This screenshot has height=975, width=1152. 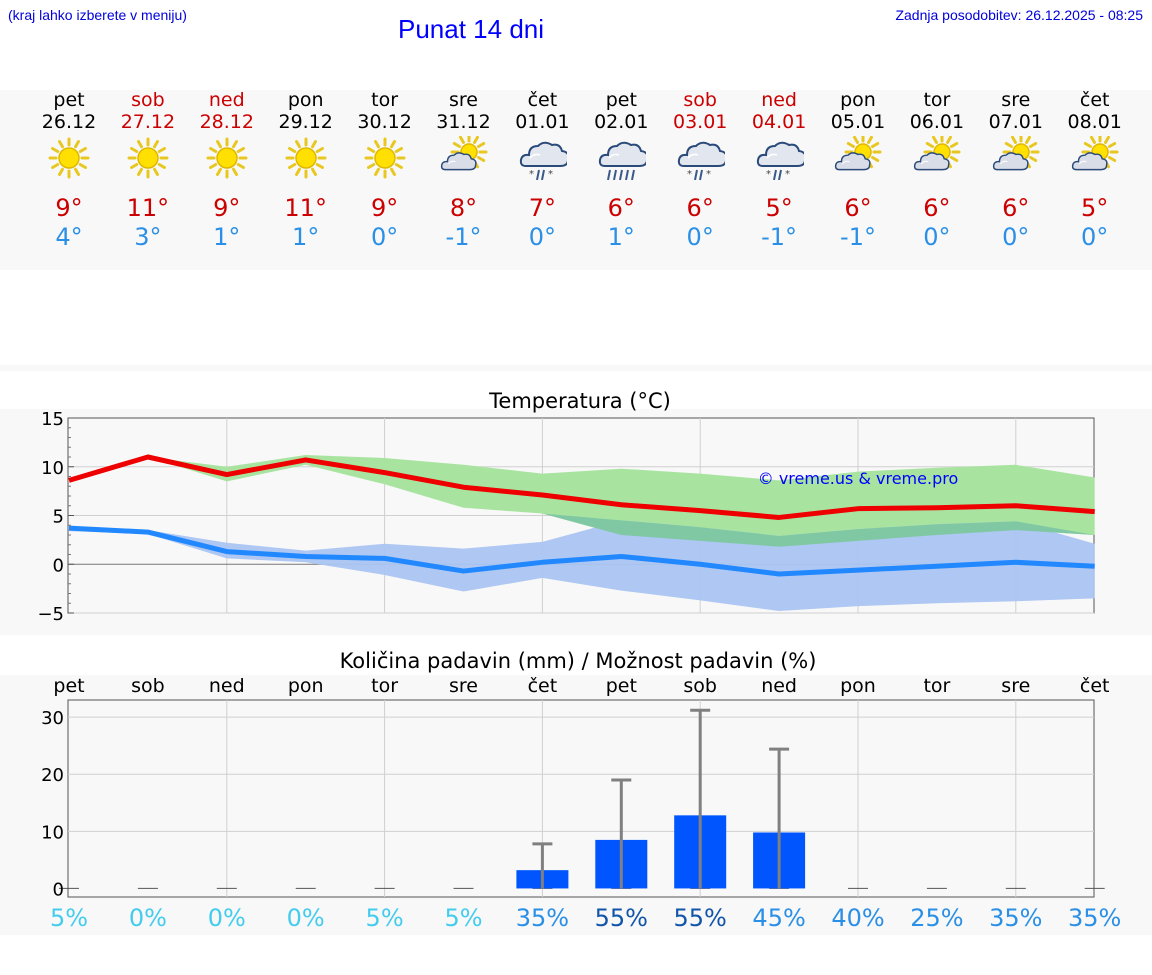 What do you see at coordinates (779, 122) in the screenshot?
I see `day-date: 04.01` at bounding box center [779, 122].